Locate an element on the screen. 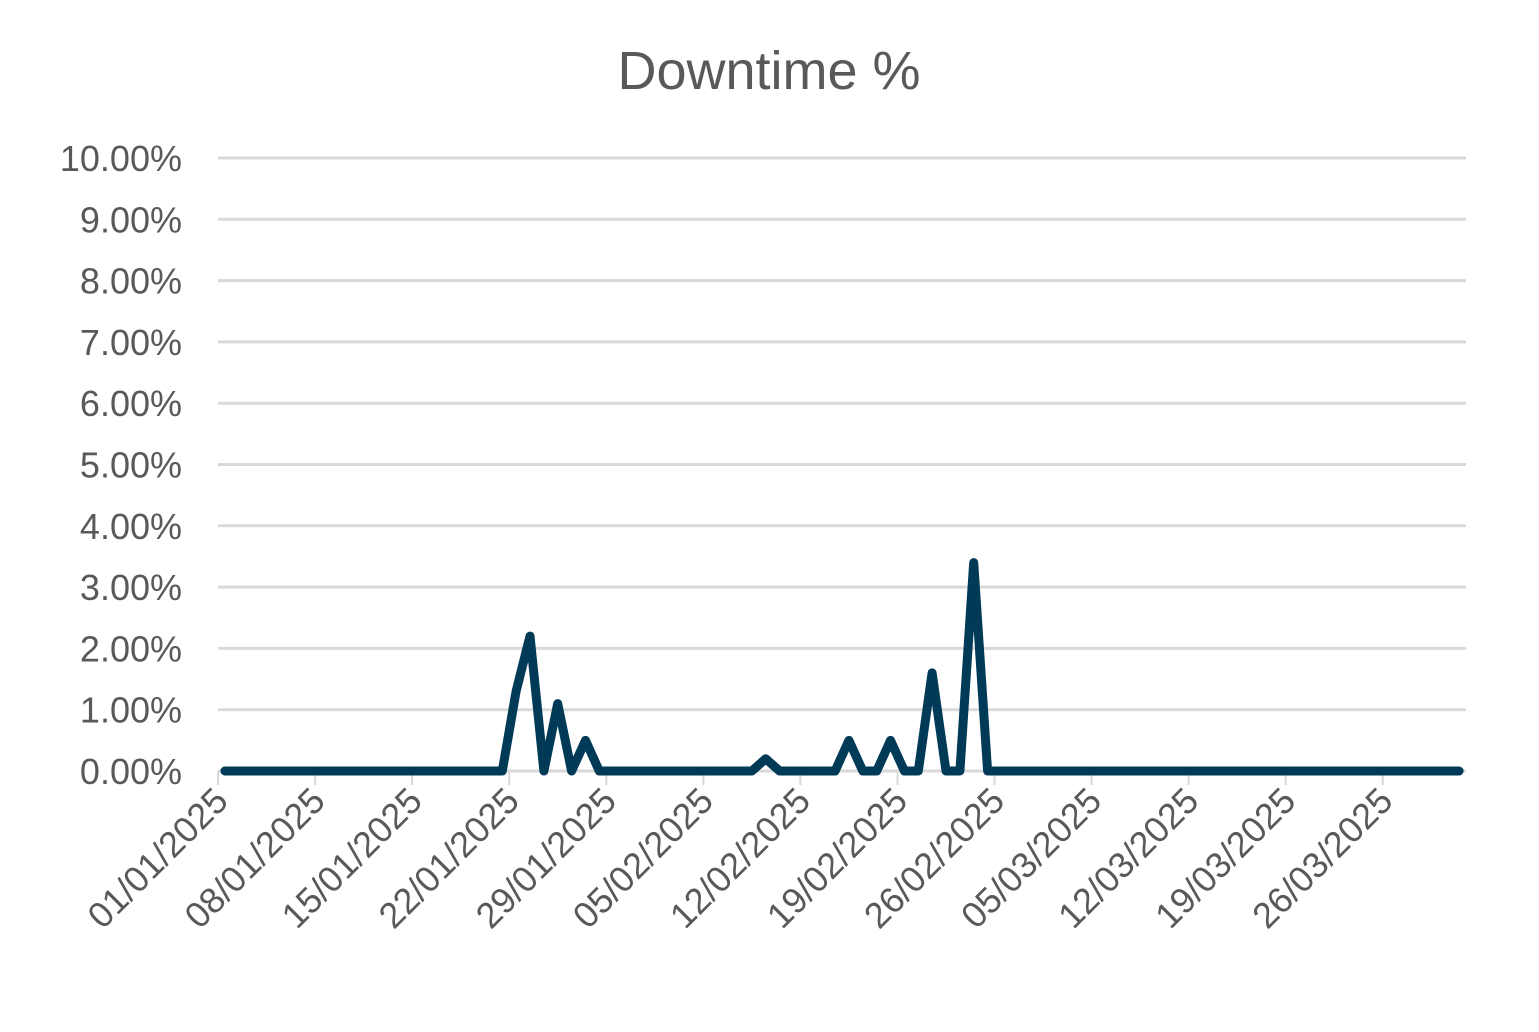 The image size is (1539, 1032). y-tick-label: 1.00% is located at coordinates (131, 710).